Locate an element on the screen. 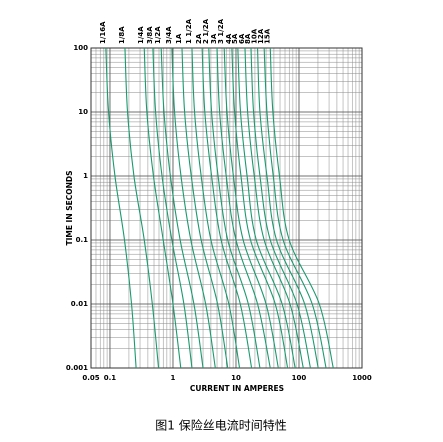  series-label: 1/2A is located at coordinates (158, 35).